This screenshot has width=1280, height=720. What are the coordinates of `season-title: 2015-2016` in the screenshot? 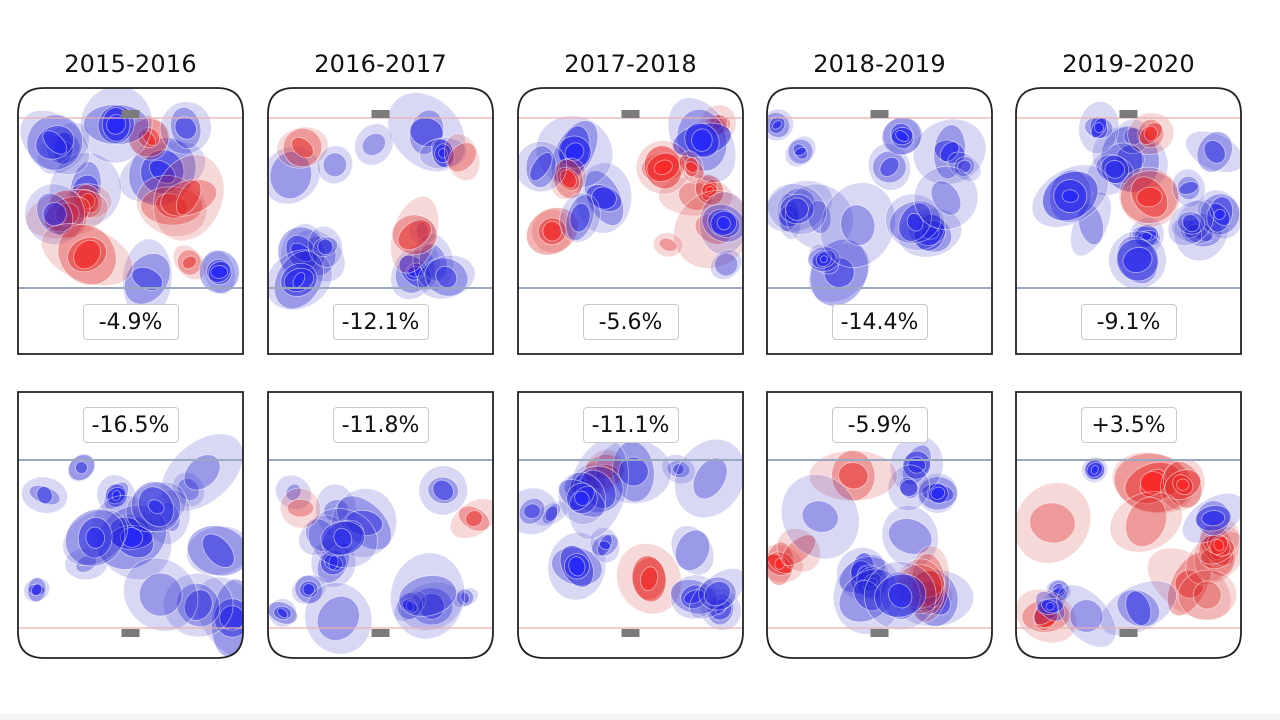 It's located at (130, 64).